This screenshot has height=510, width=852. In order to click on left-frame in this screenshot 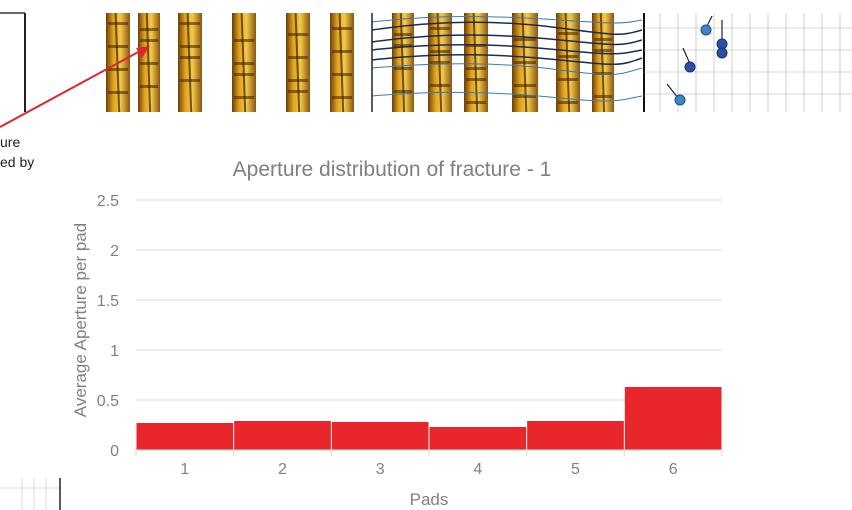, I will do `click(13, 62)`.